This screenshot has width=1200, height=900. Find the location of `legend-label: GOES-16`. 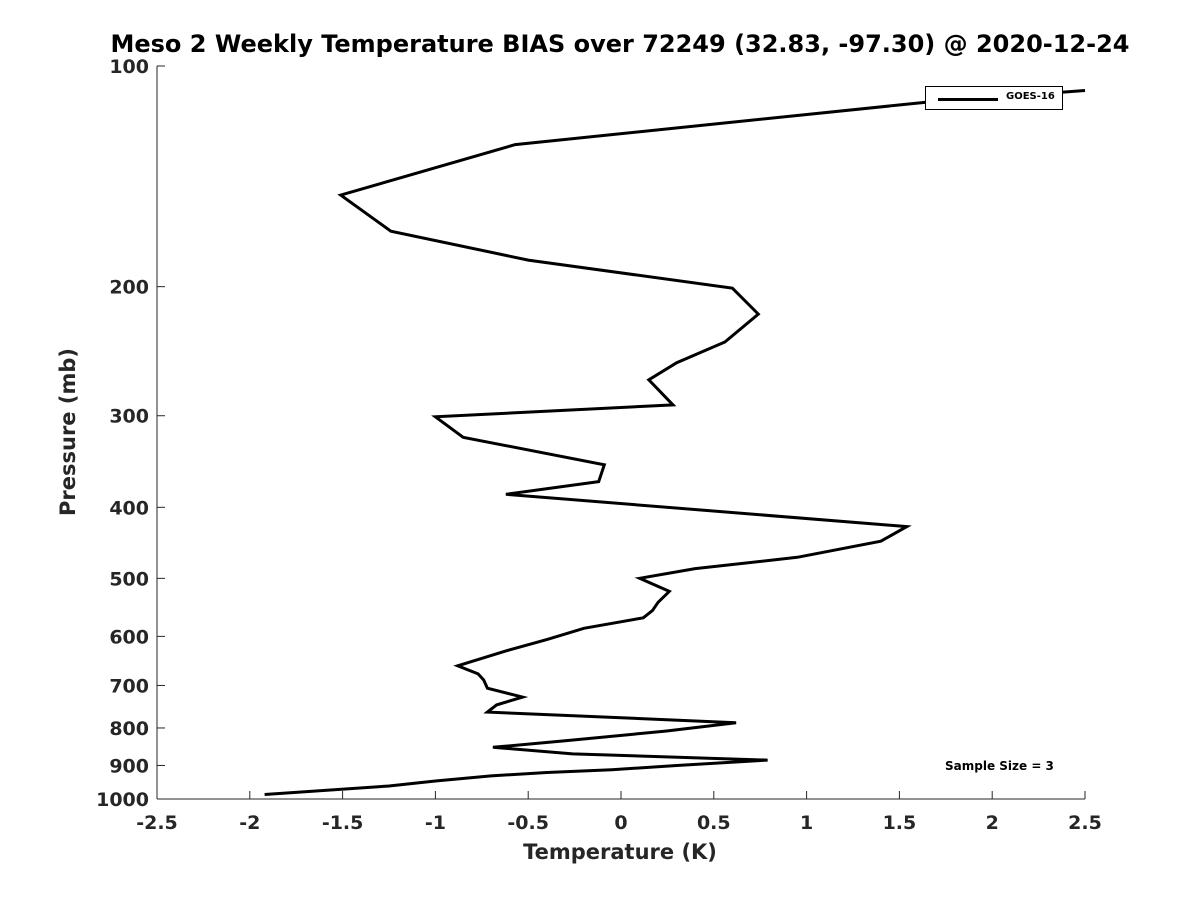

legend-label: GOES-16 is located at coordinates (1030, 96).